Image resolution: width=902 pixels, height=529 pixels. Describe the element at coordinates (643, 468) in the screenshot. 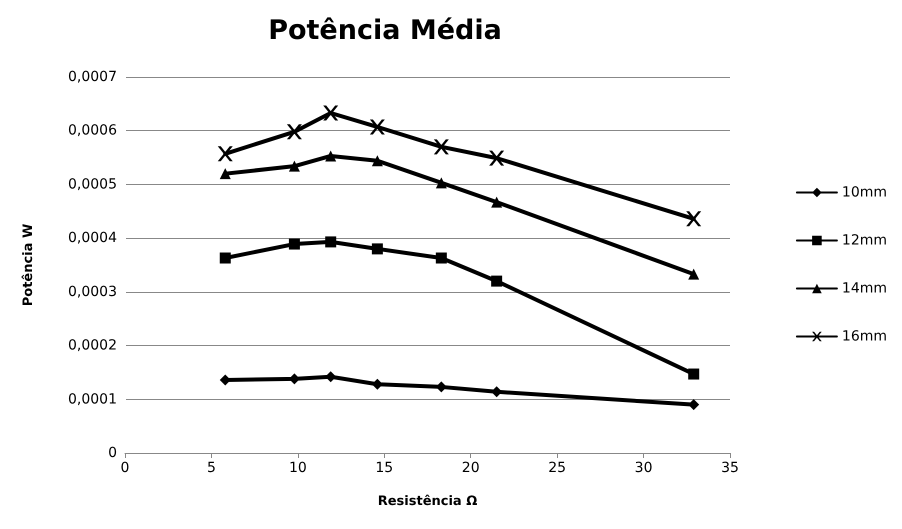

I see `x-tick-label: 30` at that location.